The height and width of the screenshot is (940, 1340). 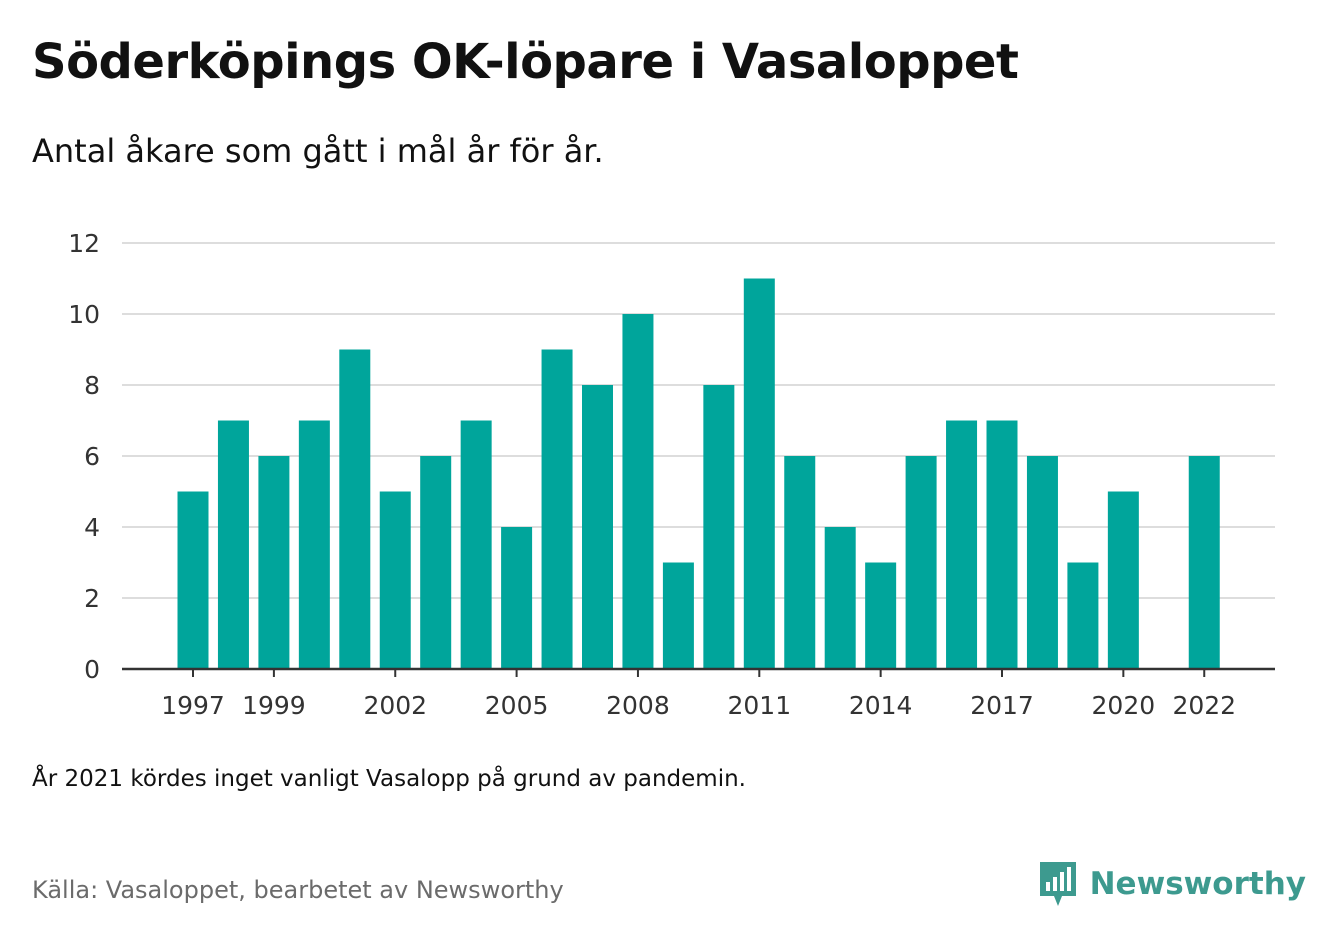 I want to click on y-tick-label: 12, so click(x=84, y=243).